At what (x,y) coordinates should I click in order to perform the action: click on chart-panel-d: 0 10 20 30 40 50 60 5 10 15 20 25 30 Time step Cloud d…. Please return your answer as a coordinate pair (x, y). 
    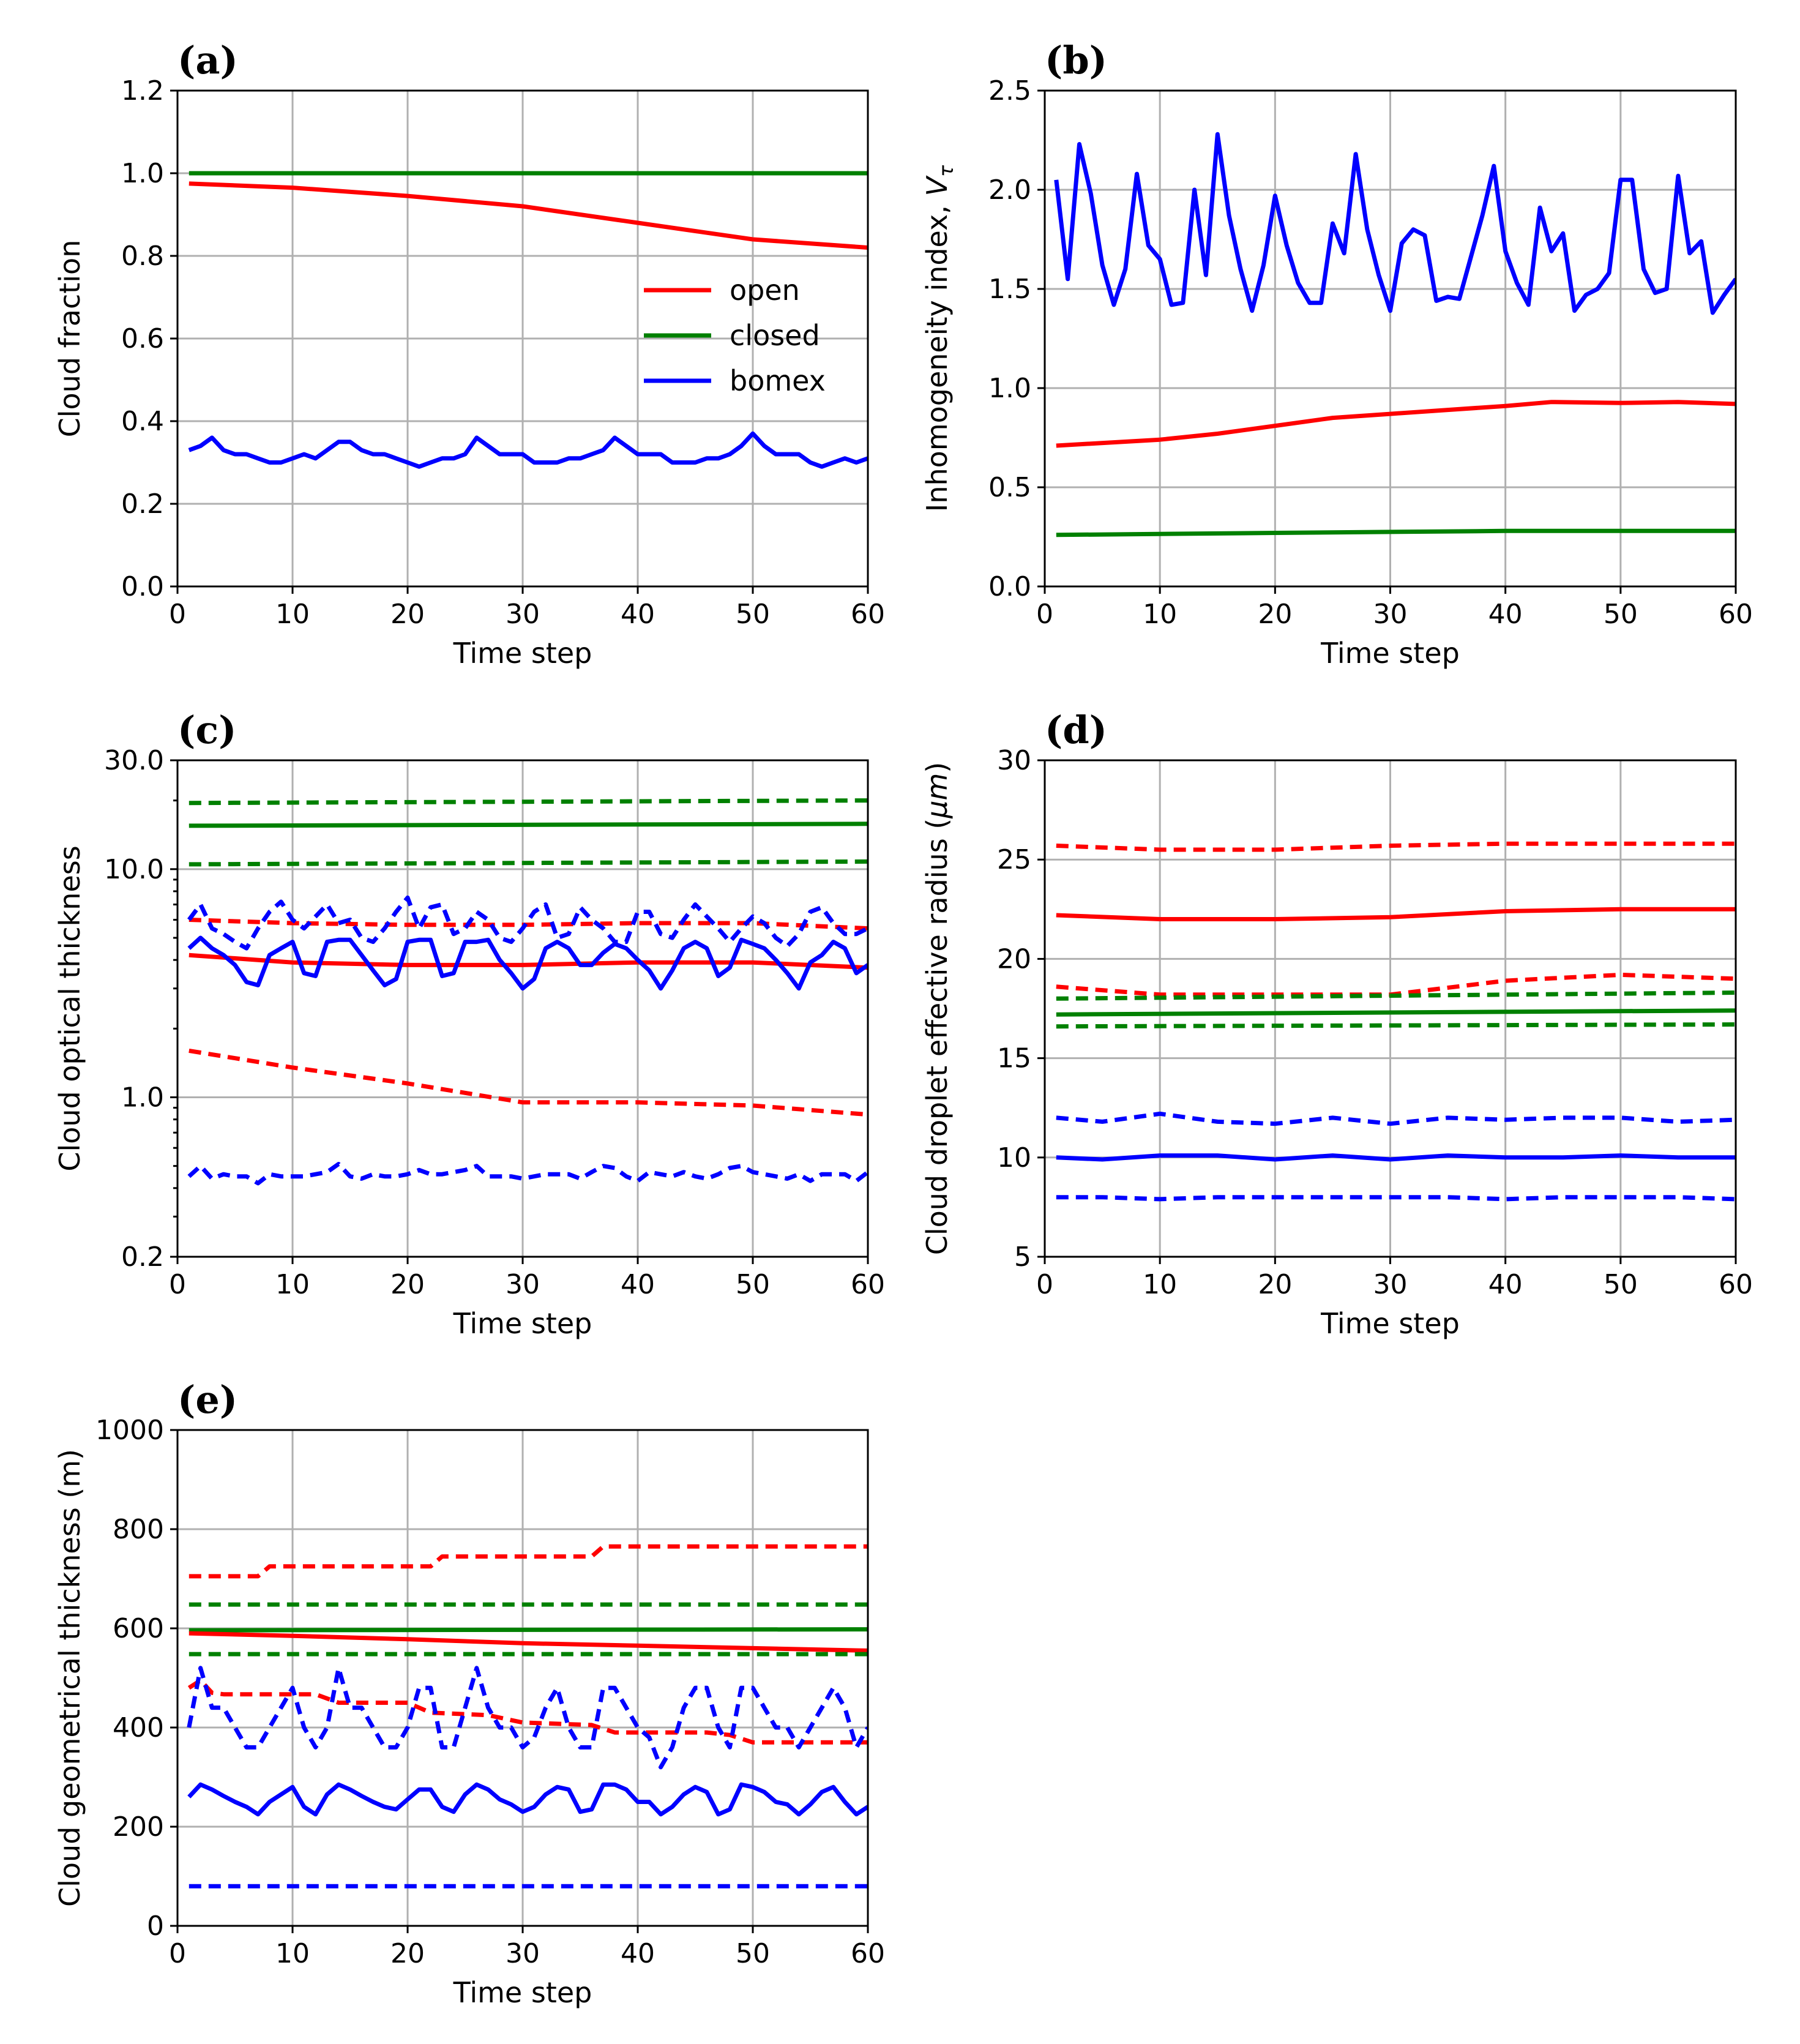
    Looking at the image, I should click on (1337, 1024).